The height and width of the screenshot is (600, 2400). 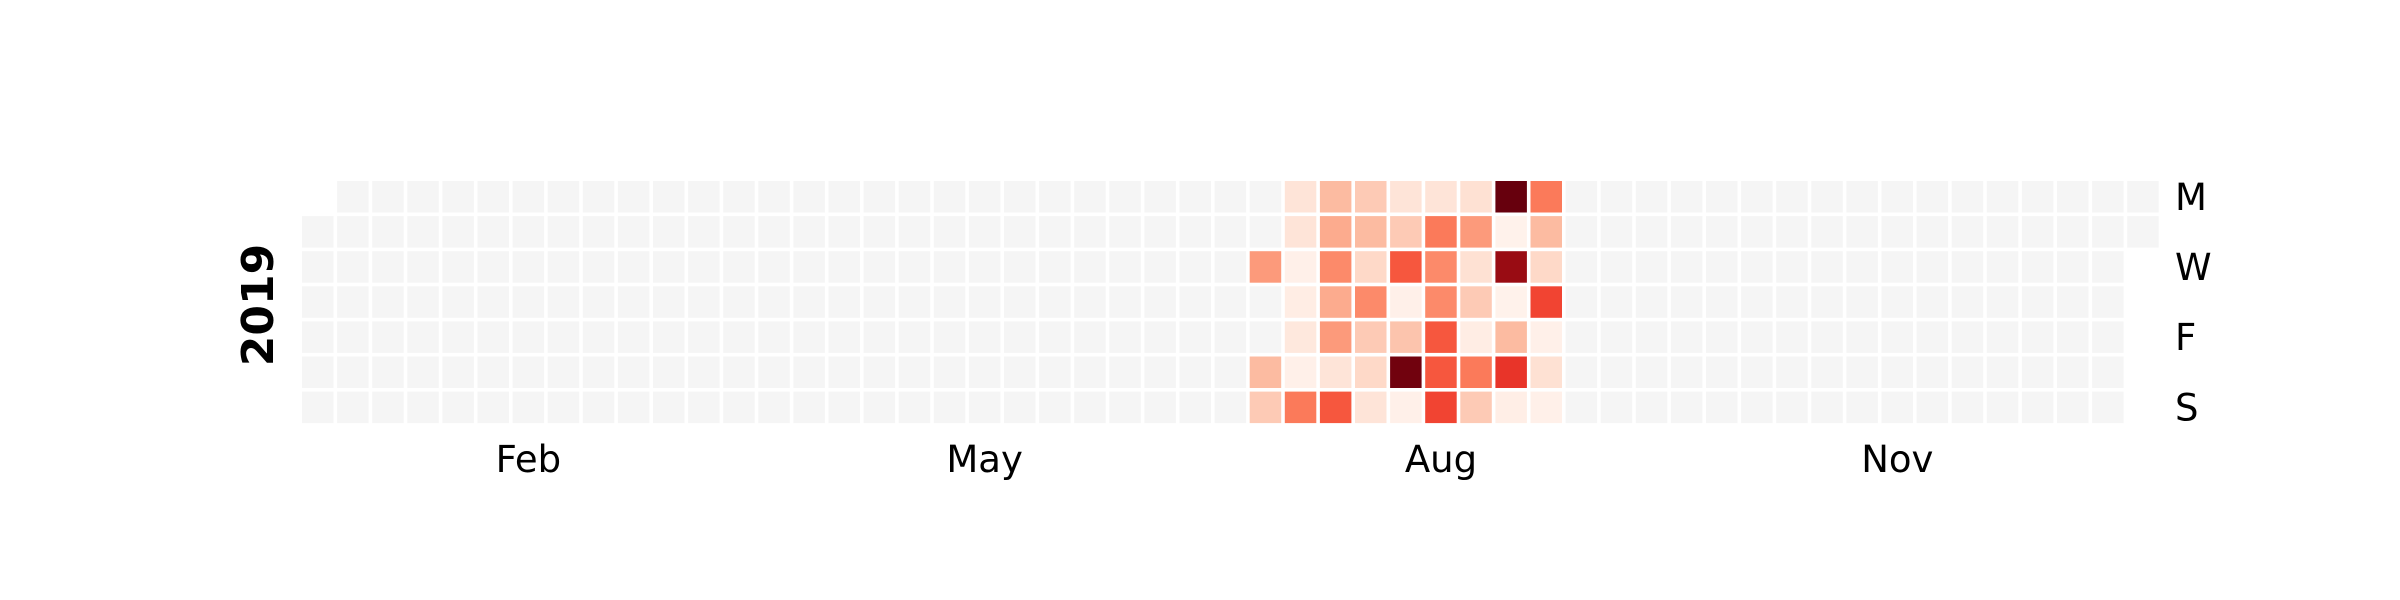 I want to click on month-labels: Feb May Aug Nov, so click(x=1215, y=459).